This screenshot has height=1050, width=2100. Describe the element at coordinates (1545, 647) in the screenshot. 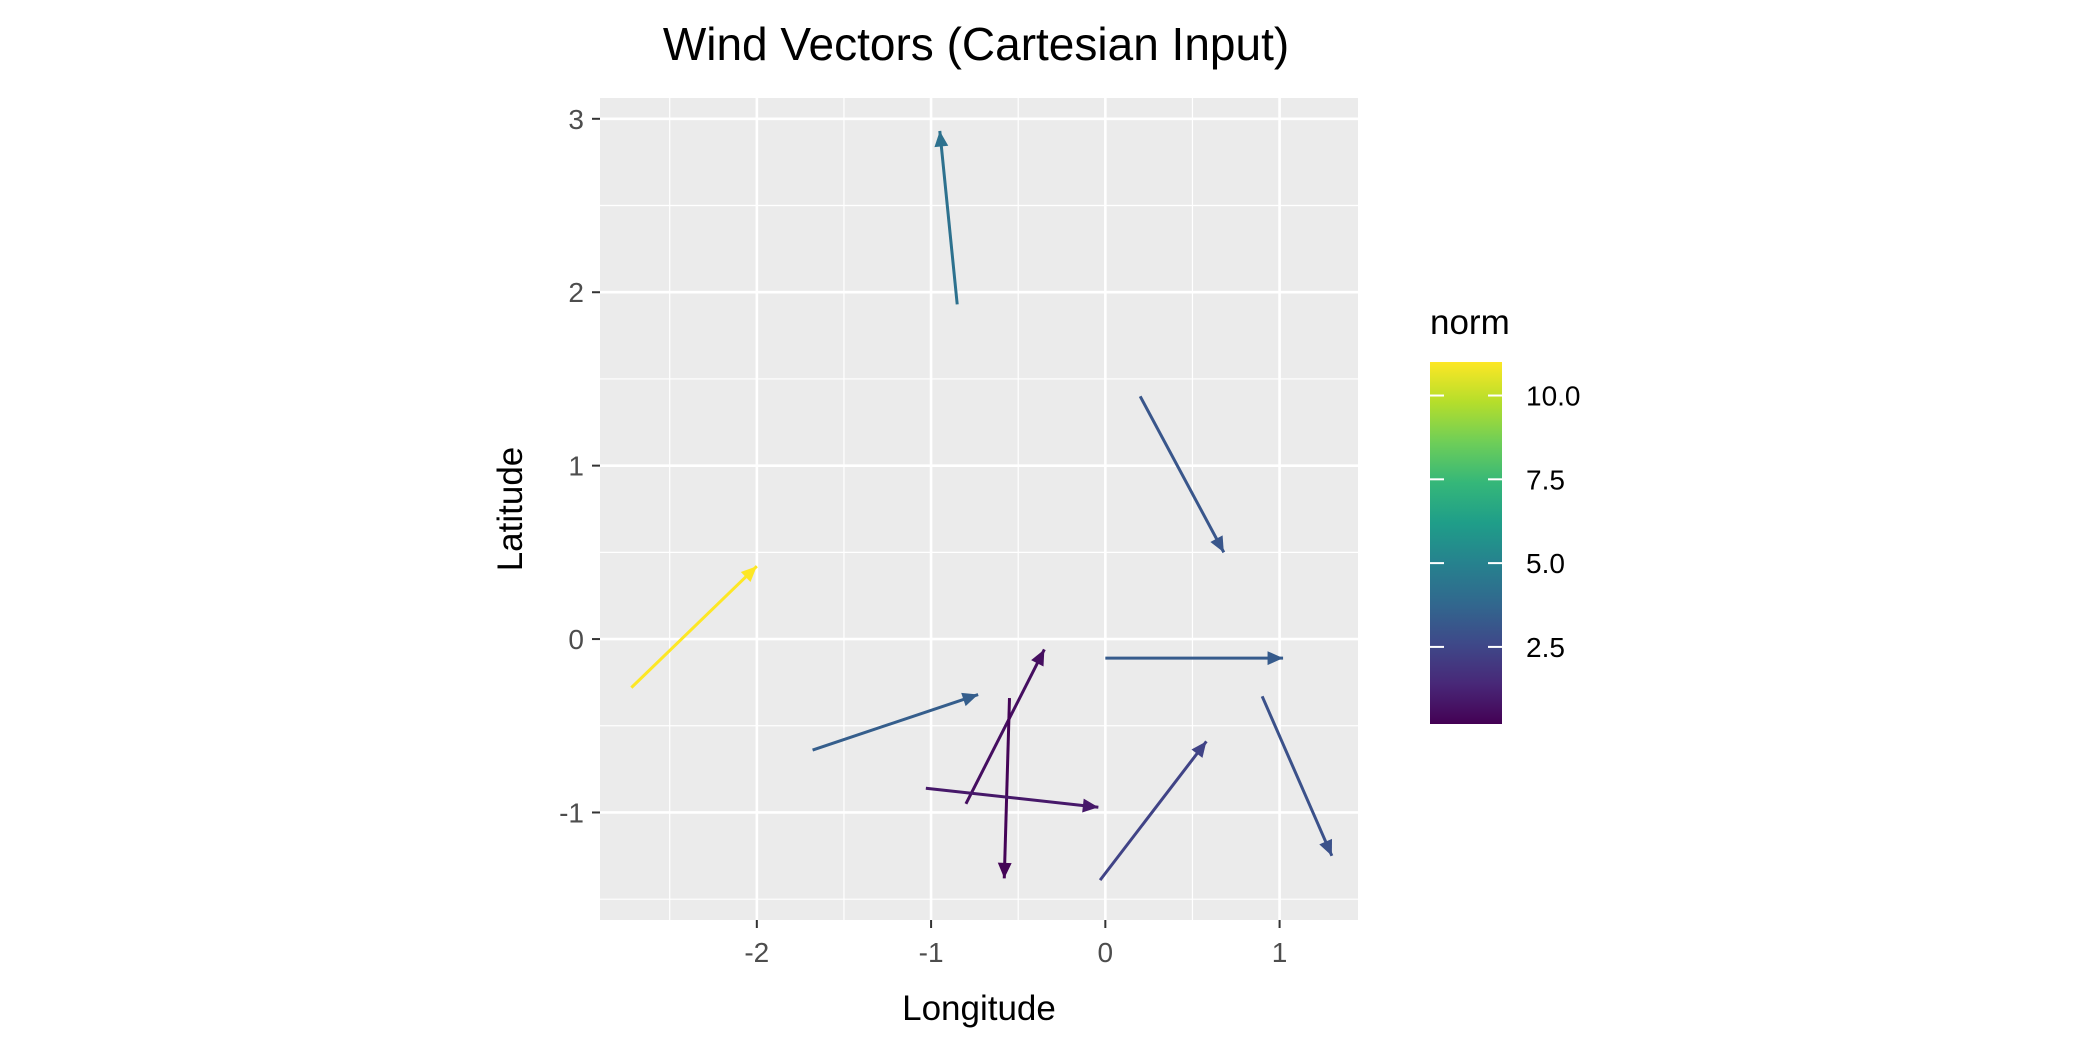

I see `legend-tick-label: 2.5` at that location.